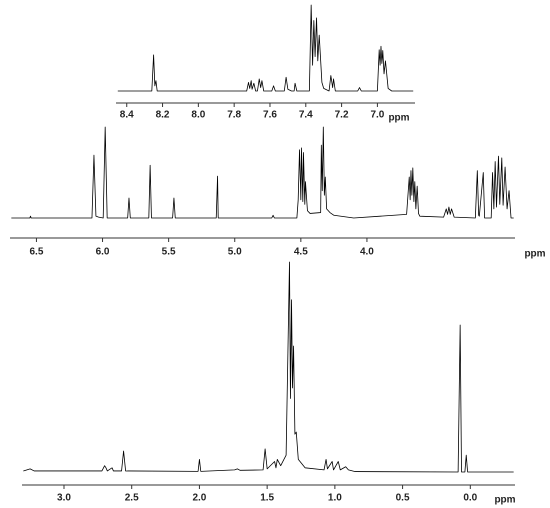  Describe the element at coordinates (342, 115) in the screenshot. I see `x-tick-label: 7.2` at that location.